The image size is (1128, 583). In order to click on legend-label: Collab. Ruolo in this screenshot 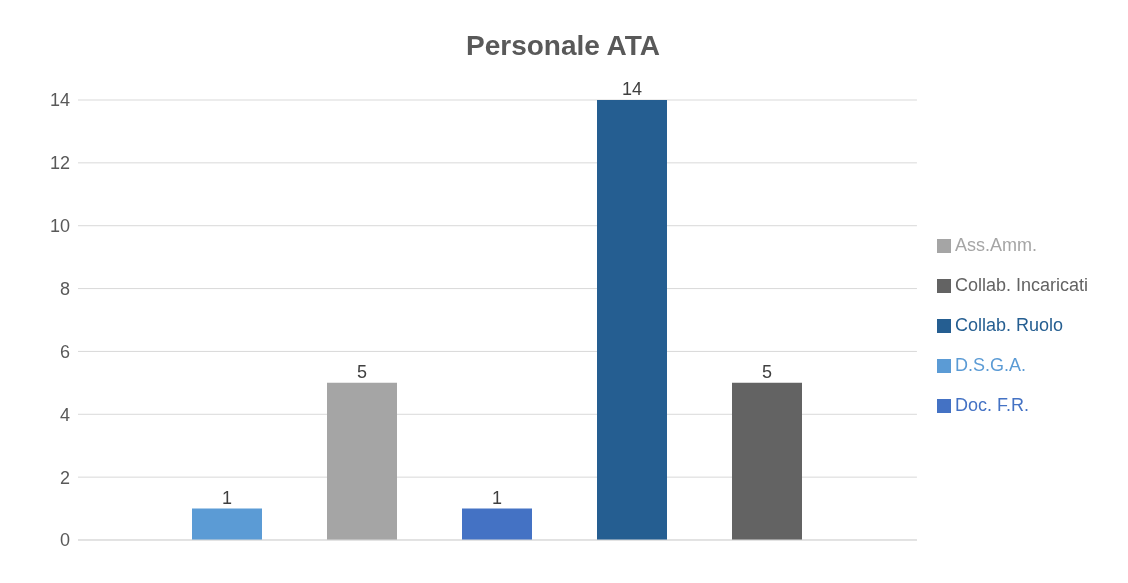, I will do `click(1008, 325)`.